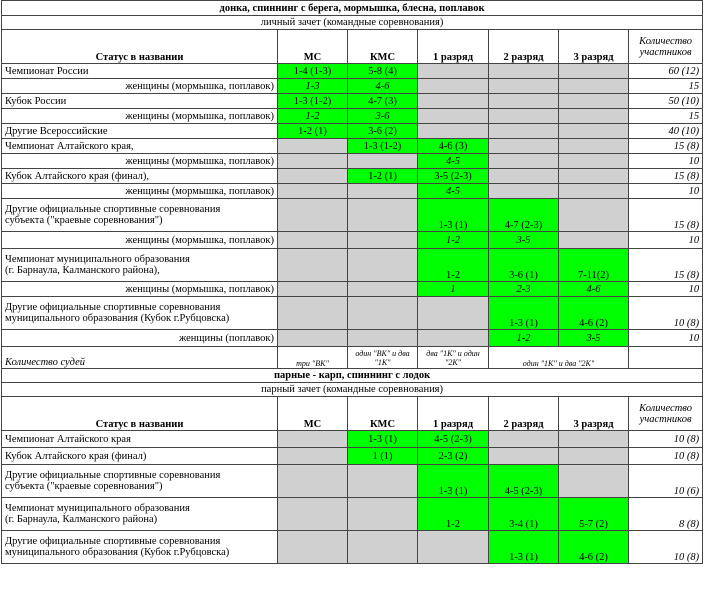 This screenshot has width=707, height=600. I want to click on rank-range-cell: 1-4 (1-3), so click(312, 71).